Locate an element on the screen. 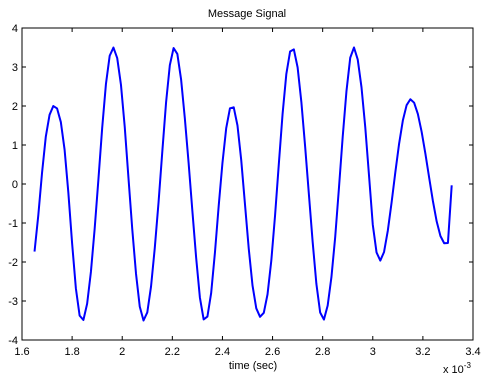  x-axis-multiplier-base: x 10 is located at coordinates (453, 370).